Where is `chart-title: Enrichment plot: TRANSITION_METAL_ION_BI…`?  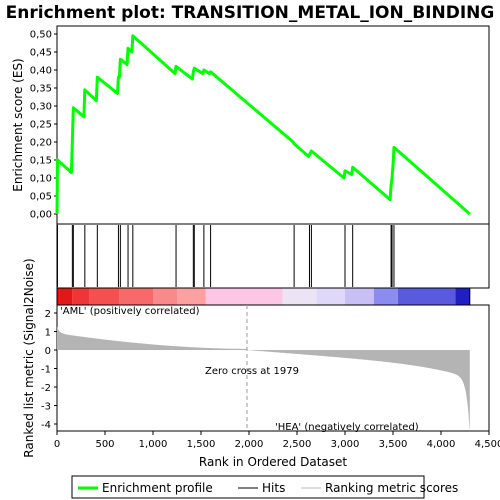 chart-title: Enrichment plot: TRANSITION_METAL_ION_BI… is located at coordinates (250, 13).